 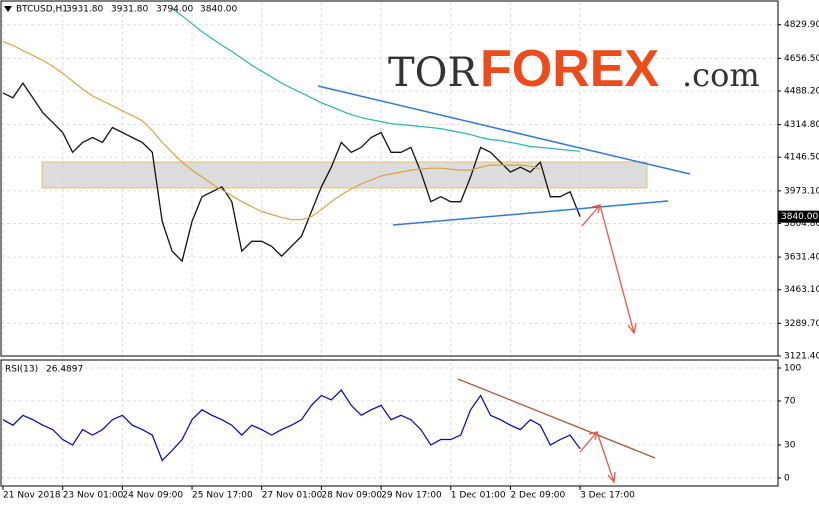 I want to click on y-tick-label: 3289.70, so click(x=801, y=324).